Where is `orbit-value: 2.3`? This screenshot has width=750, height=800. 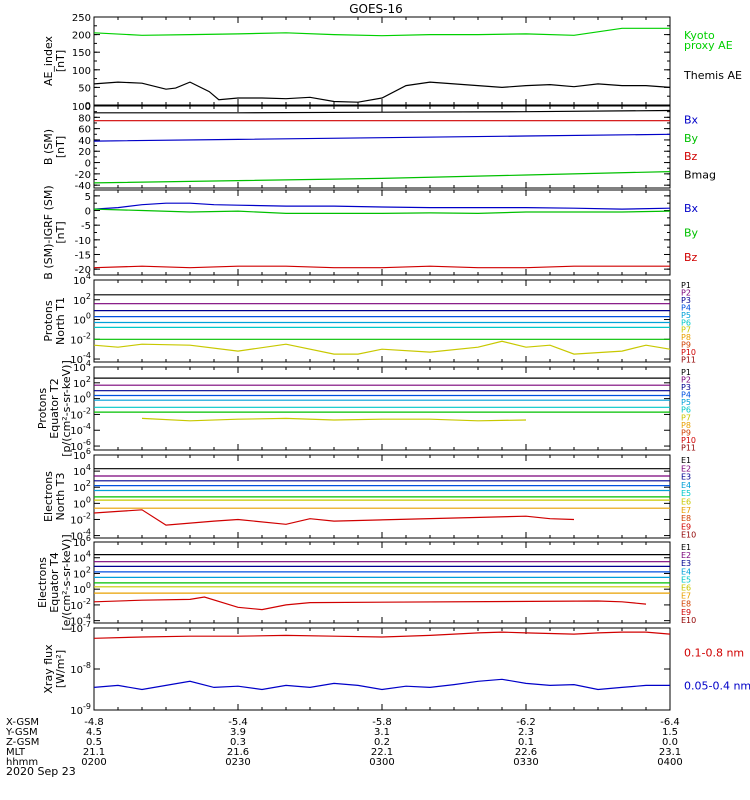 orbit-value: 2.3 is located at coordinates (526, 732).